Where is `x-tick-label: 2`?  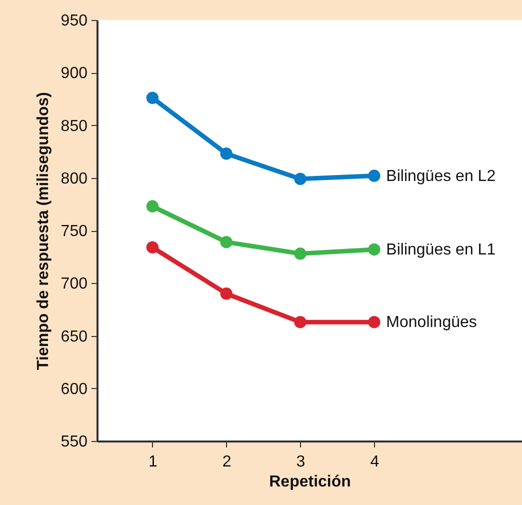 x-tick-label: 2 is located at coordinates (227, 462).